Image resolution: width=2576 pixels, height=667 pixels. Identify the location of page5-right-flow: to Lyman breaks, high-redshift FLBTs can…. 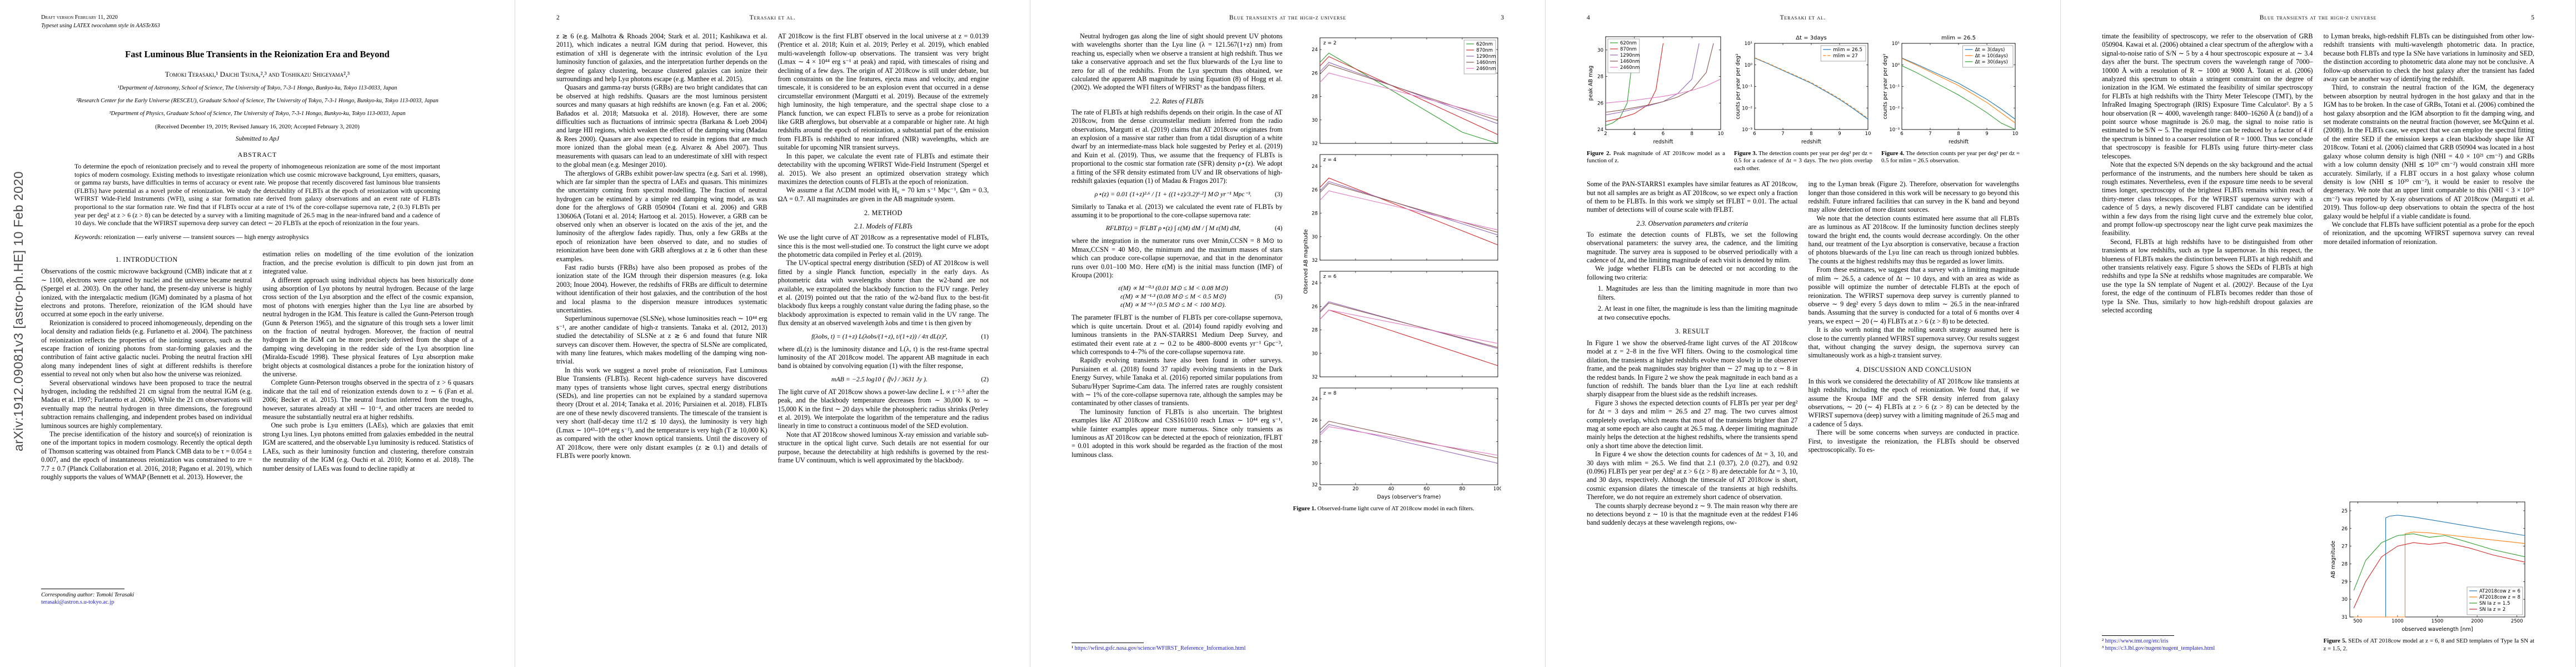
(2429, 139).